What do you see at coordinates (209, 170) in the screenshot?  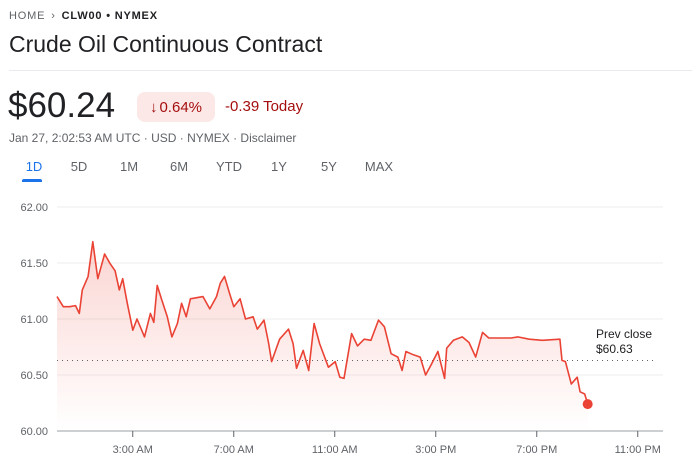 I see `range-tabs: 1D 5D 1M 6M YTD 1Y 5Y MAX` at bounding box center [209, 170].